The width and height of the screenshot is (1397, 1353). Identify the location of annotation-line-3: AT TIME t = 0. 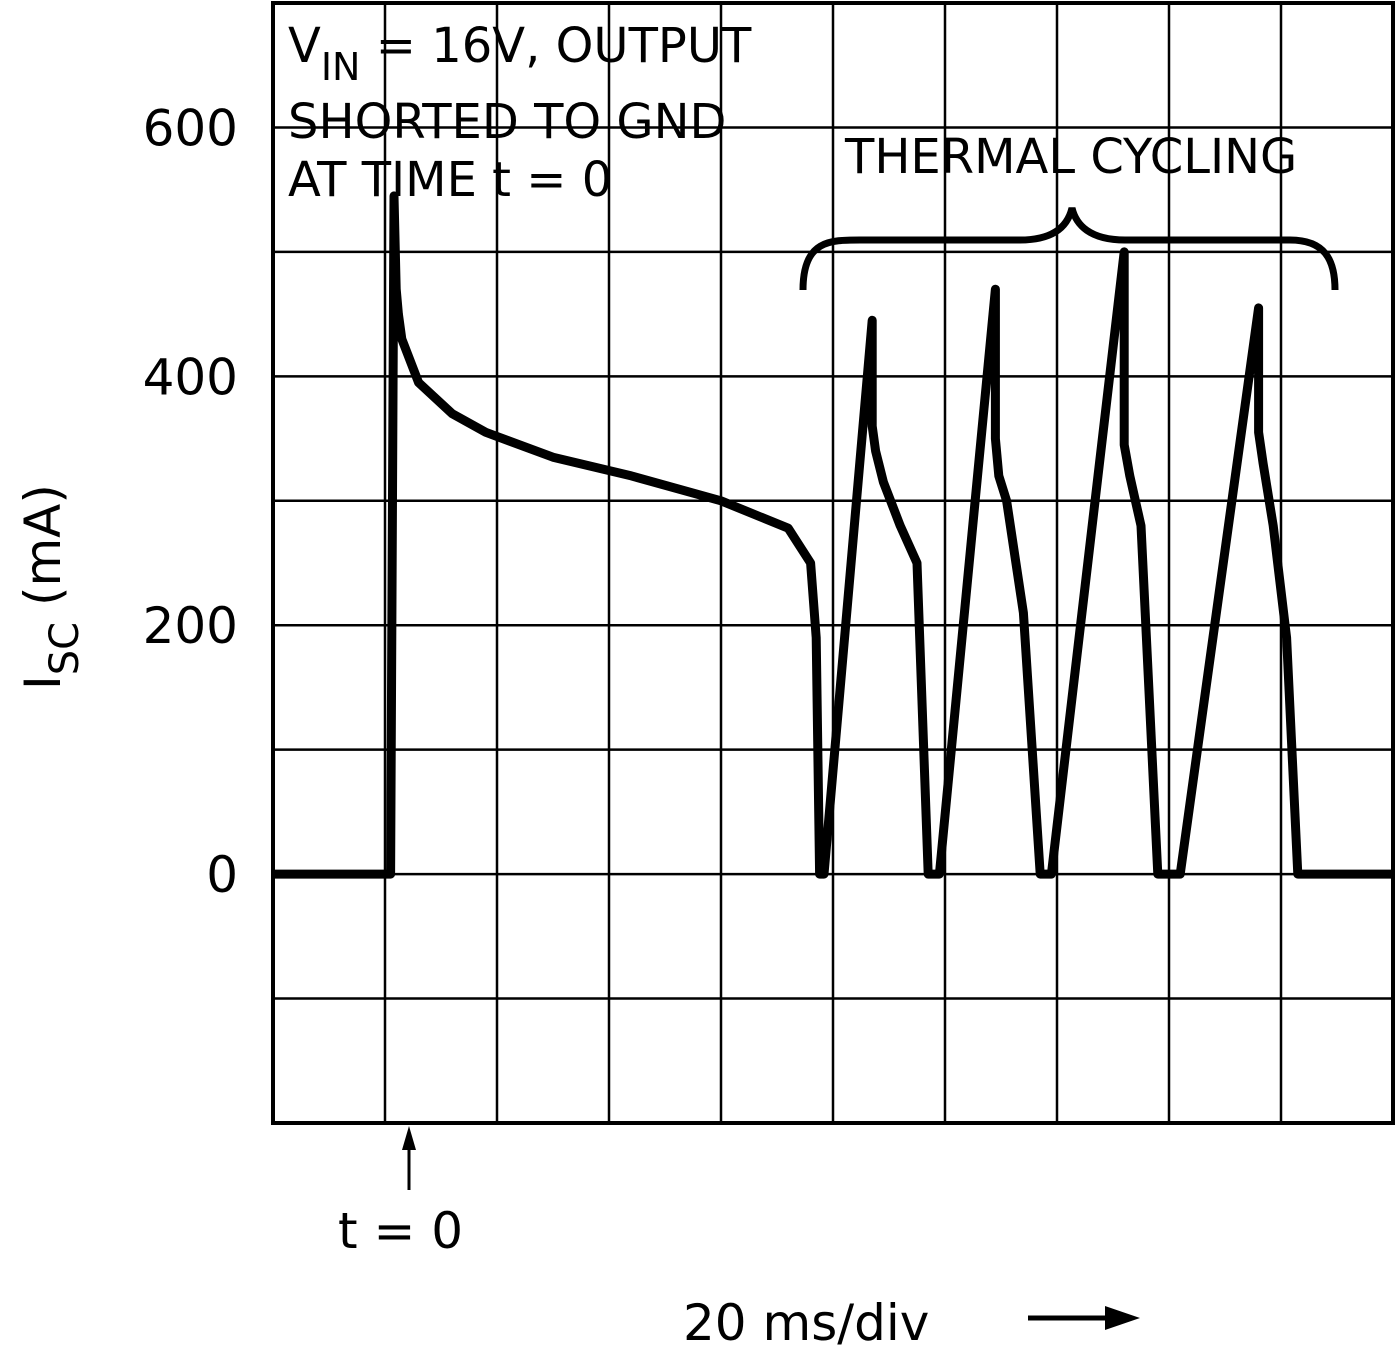
(450, 180).